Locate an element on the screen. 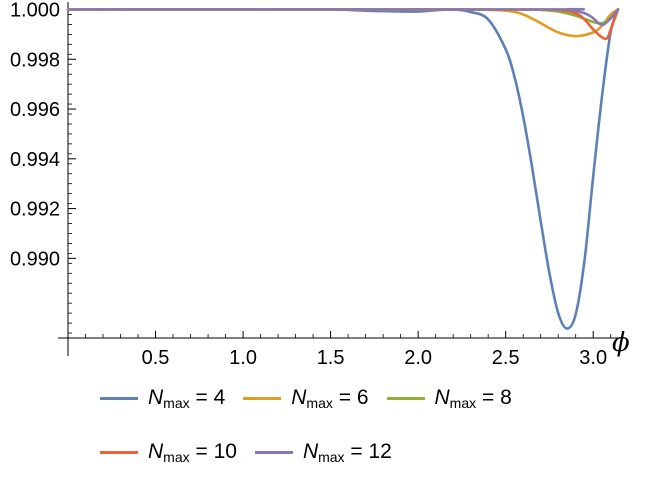 This screenshot has width=664, height=481. legend-item: Nmax = 6 is located at coordinates (306, 398).